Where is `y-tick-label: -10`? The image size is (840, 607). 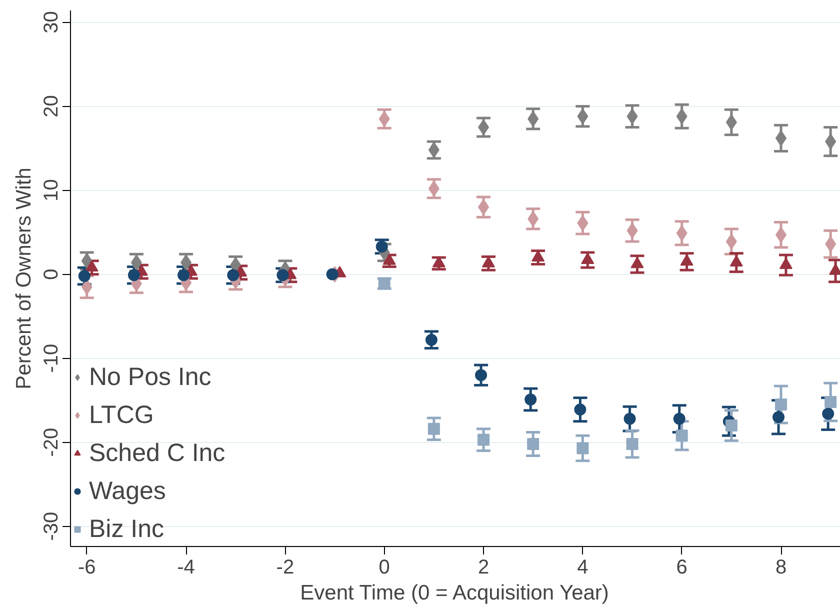 y-tick-label: -10 is located at coordinates (51, 358).